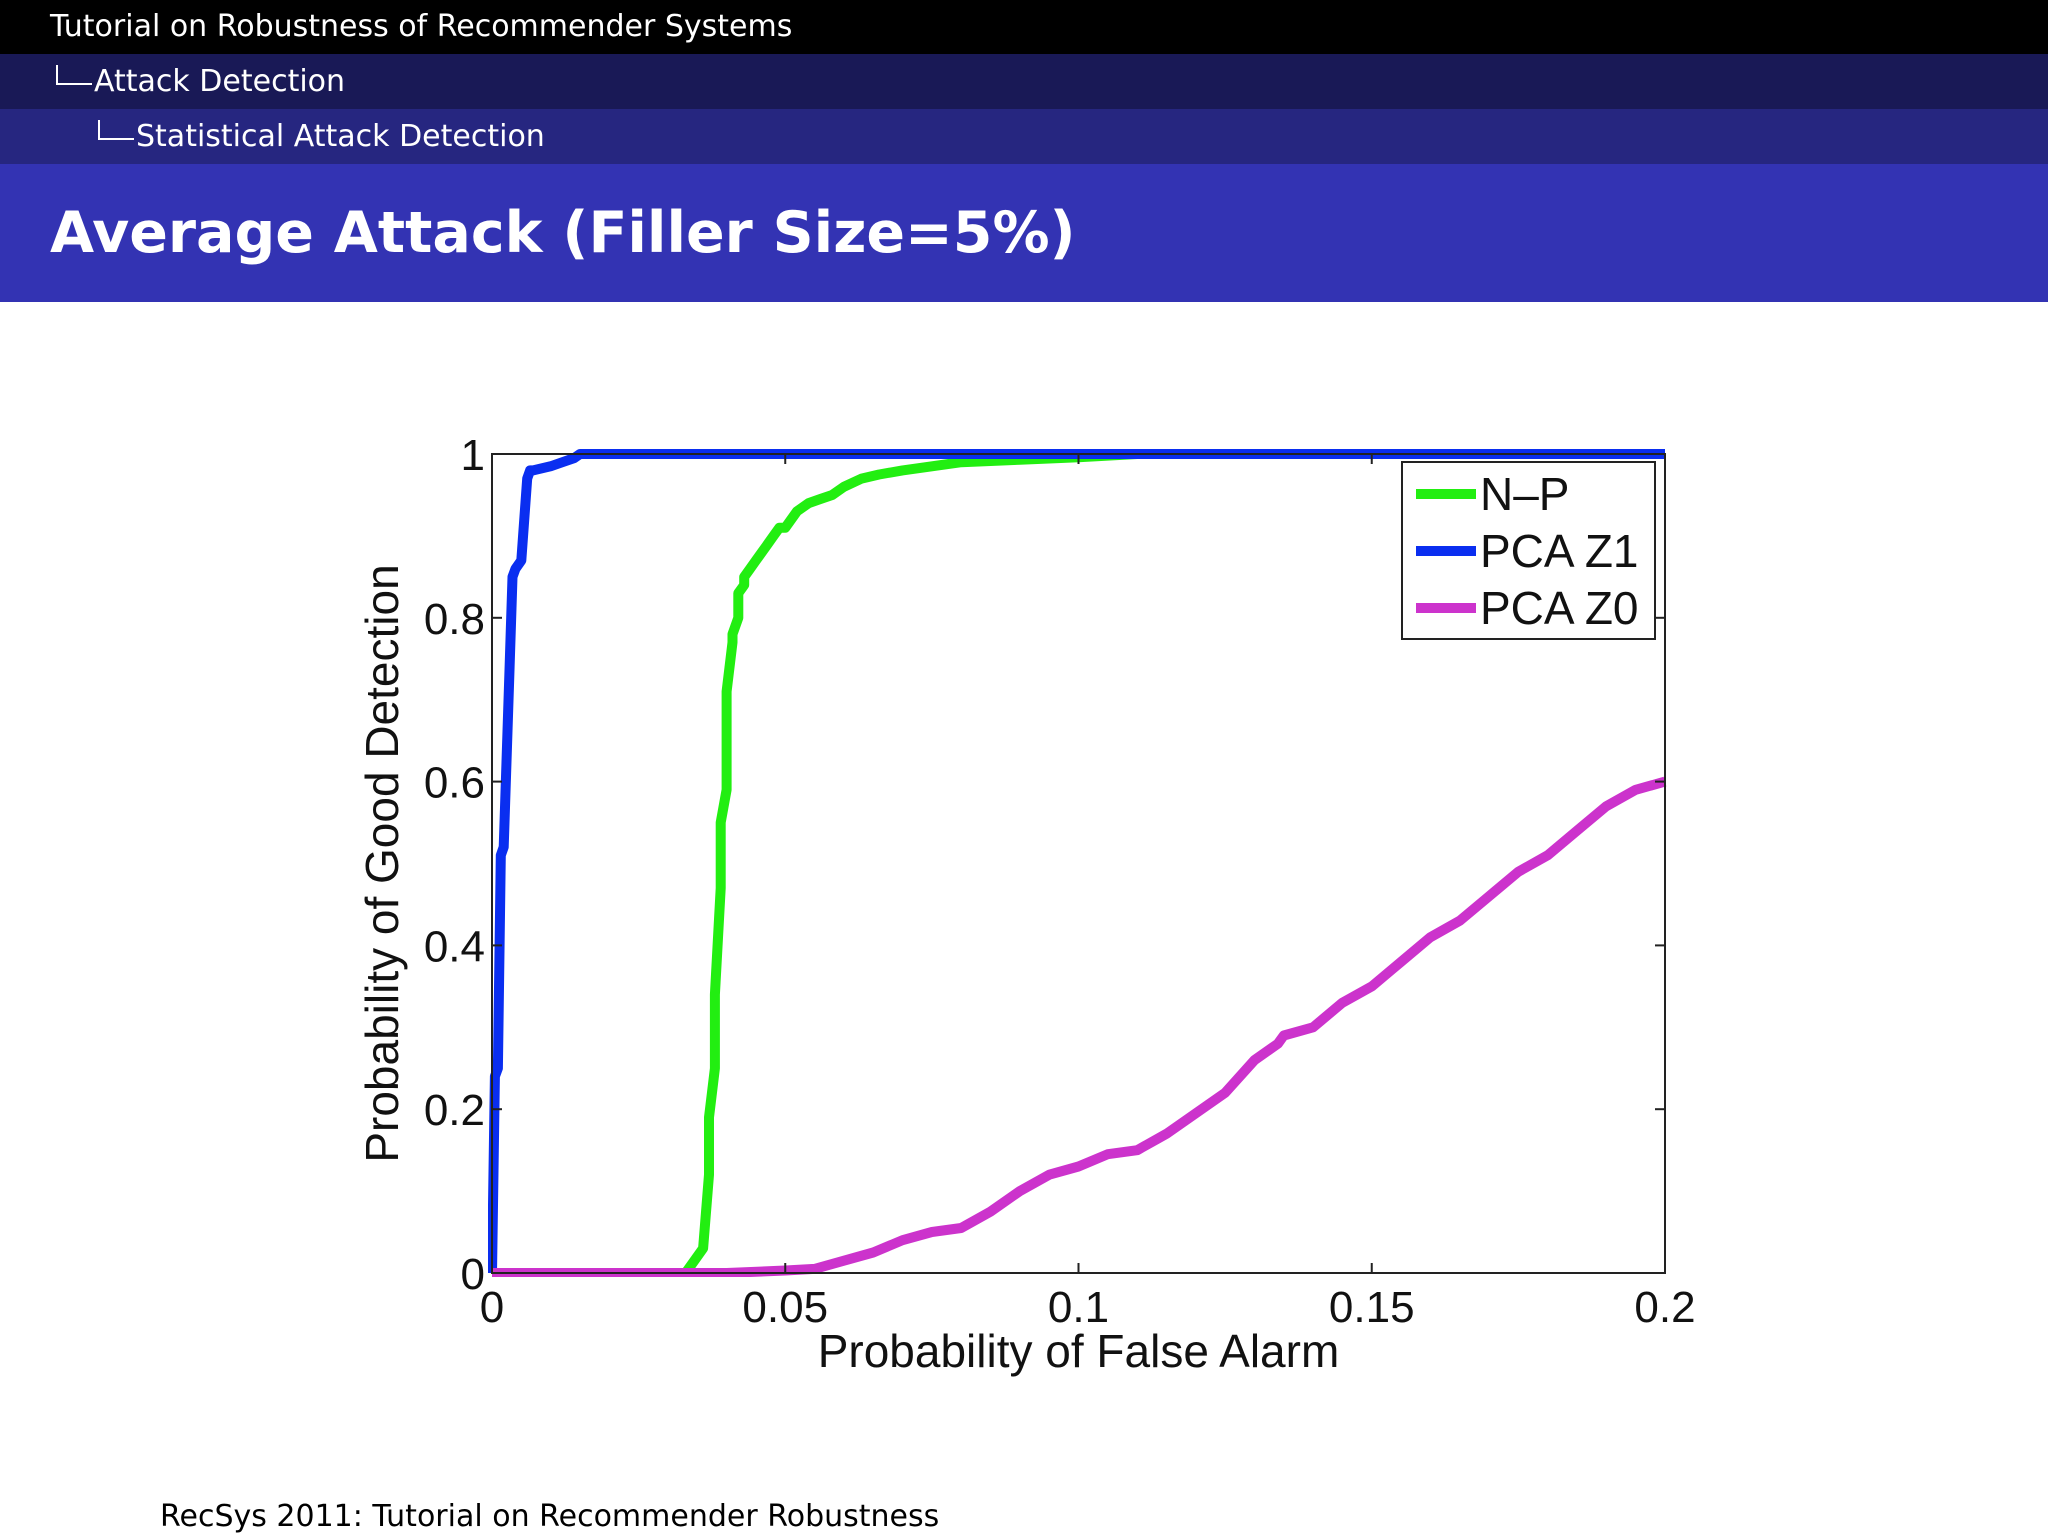  Describe the element at coordinates (220, 81) in the screenshot. I see `nav-subsection-label: Attack Detection` at that location.